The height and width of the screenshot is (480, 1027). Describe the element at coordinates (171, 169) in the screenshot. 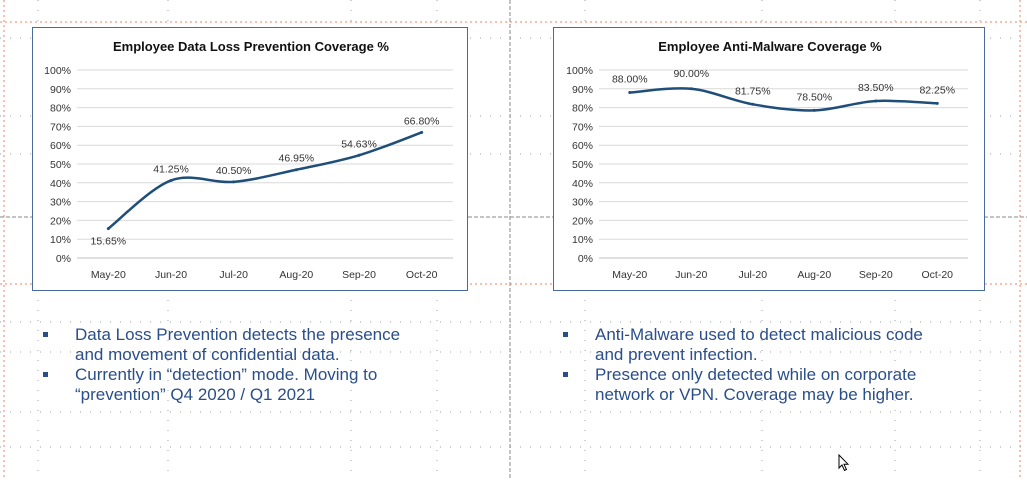

I see `data-label: 41.25%` at that location.